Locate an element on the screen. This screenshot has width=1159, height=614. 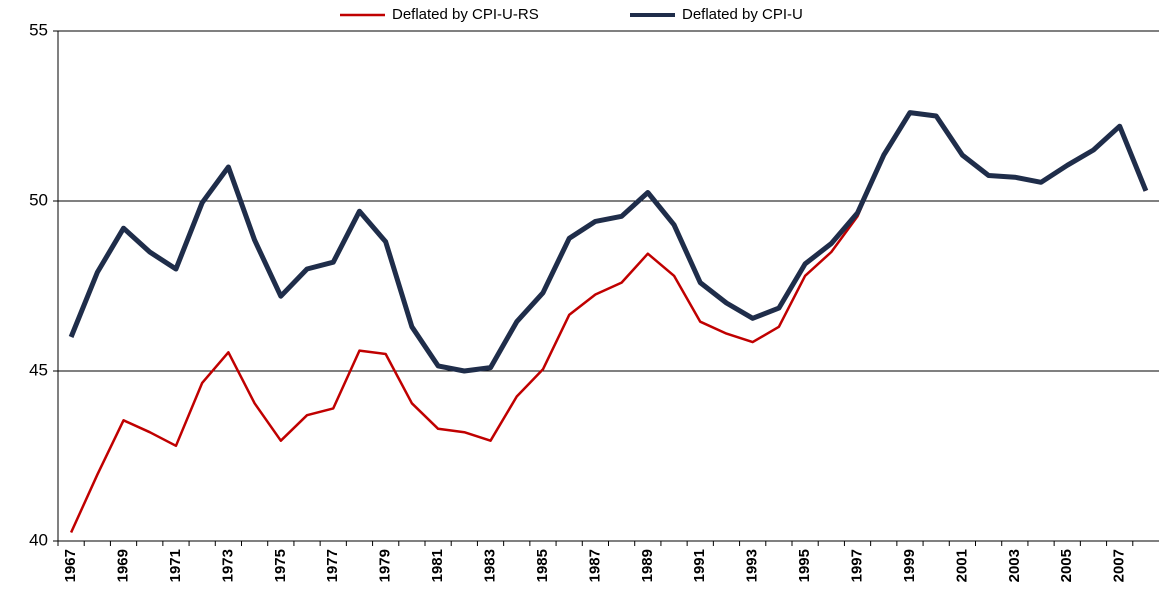
x-tick-label: 1975 is located at coordinates (280, 565).